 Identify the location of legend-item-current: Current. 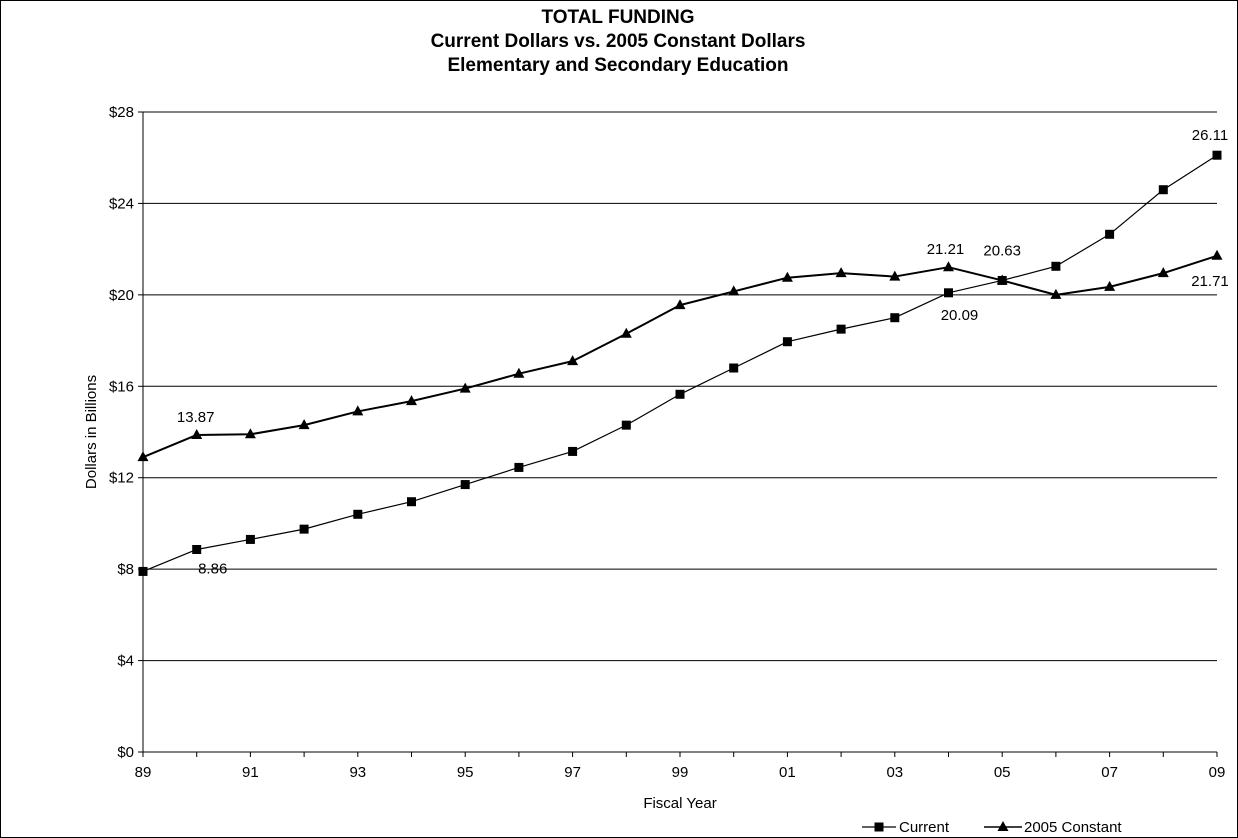
(906, 827).